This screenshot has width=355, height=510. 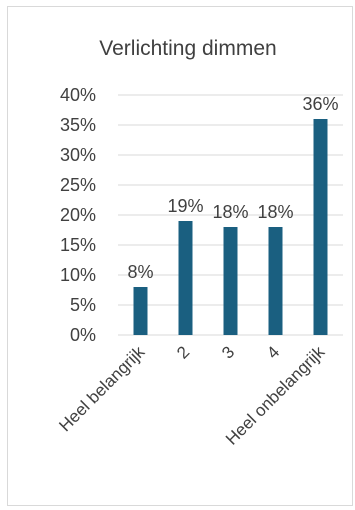 I want to click on y-tick-label: 20%, so click(x=78, y=215).